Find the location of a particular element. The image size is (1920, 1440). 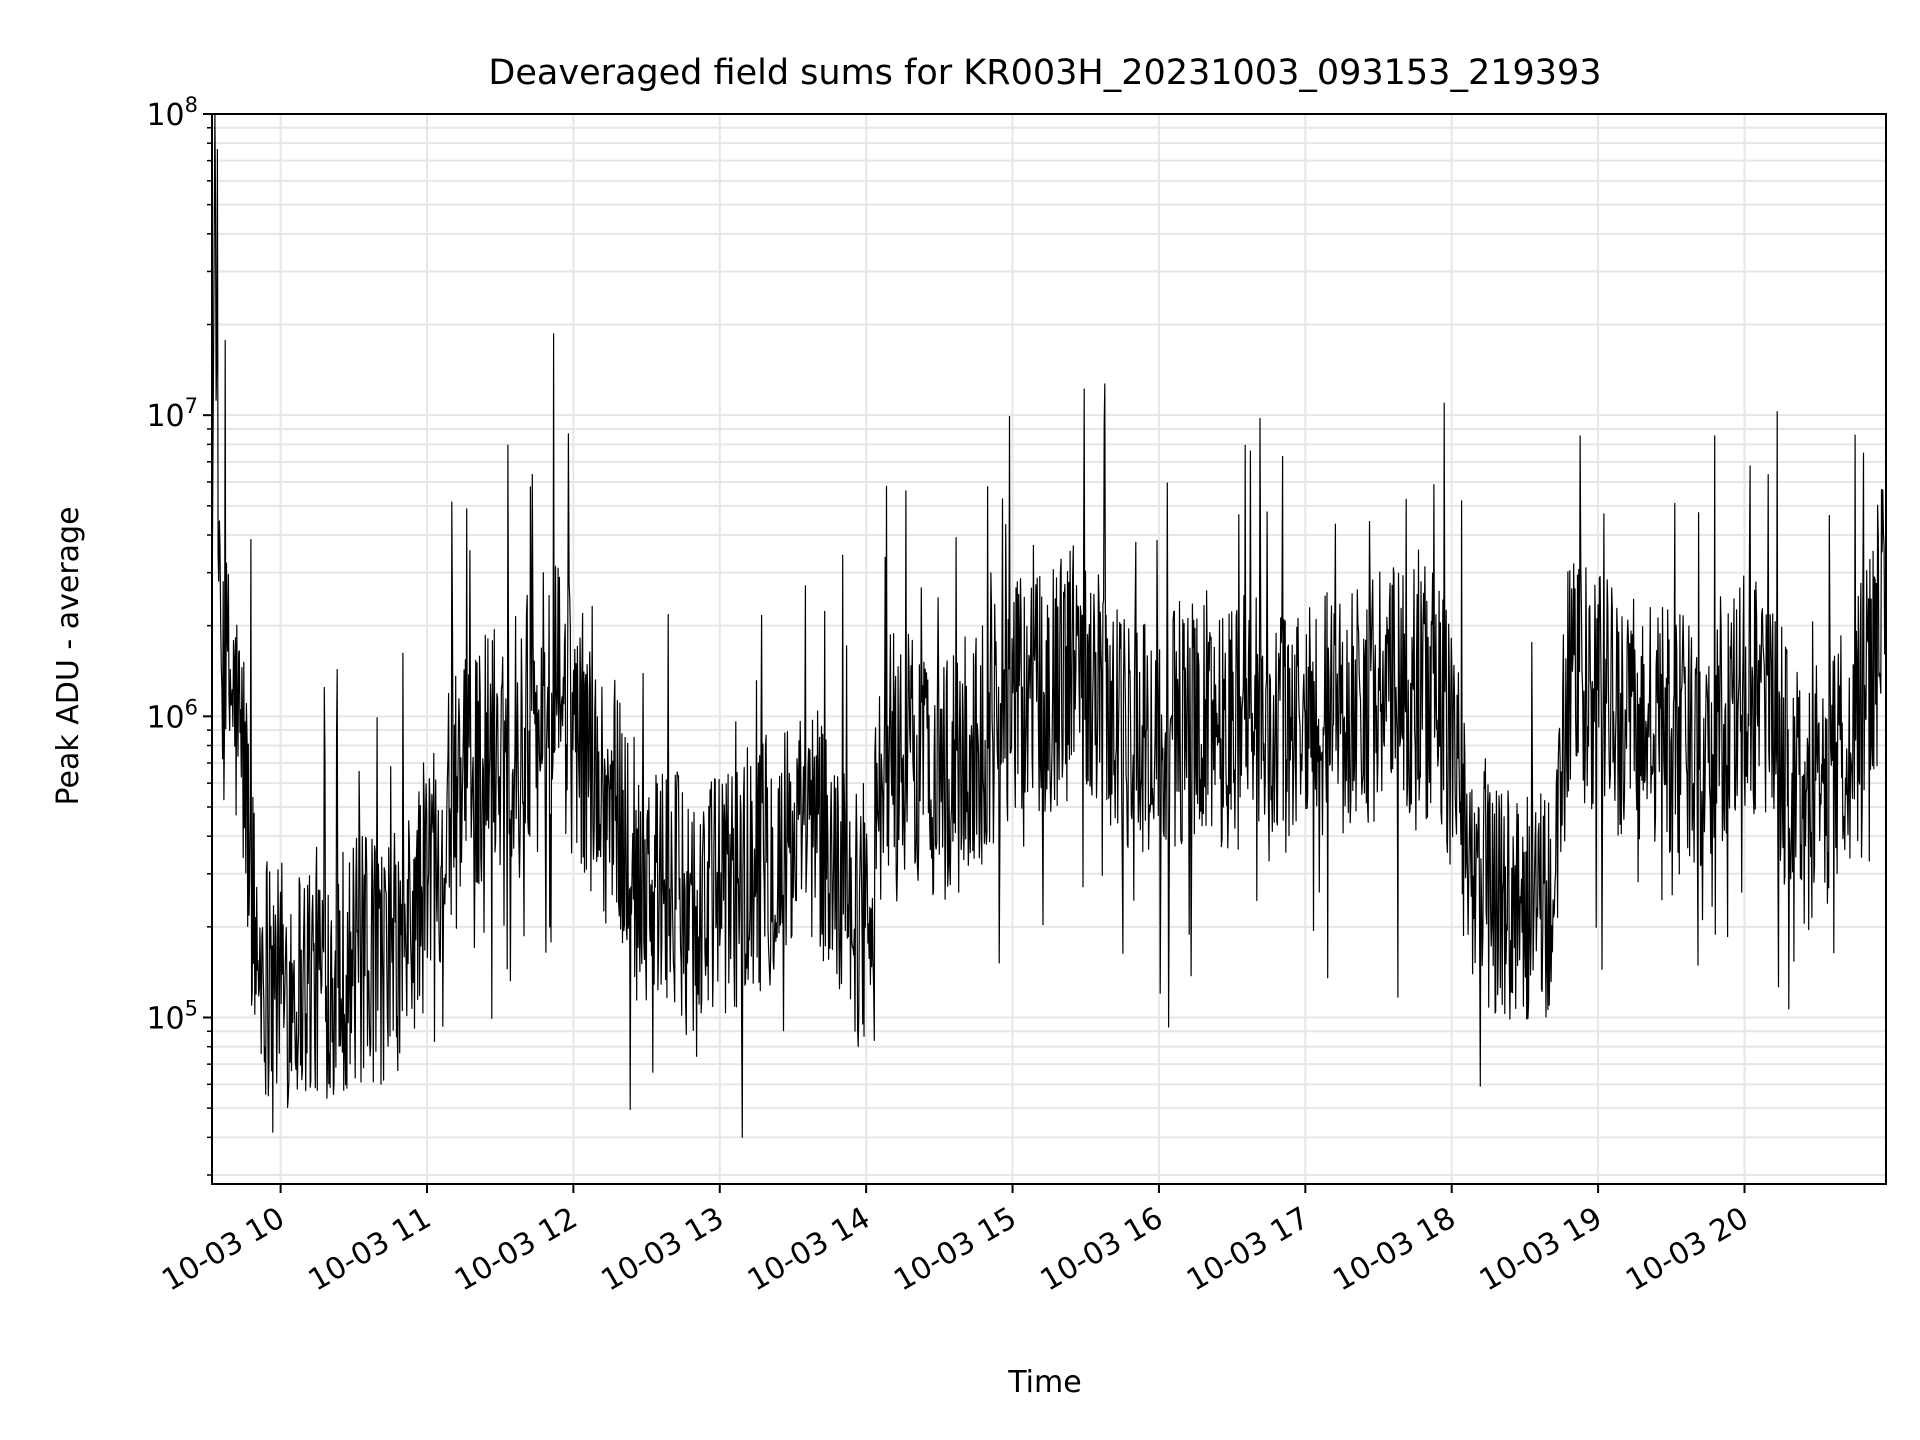

y-tick-label: 10⁶ is located at coordinates (172, 715).